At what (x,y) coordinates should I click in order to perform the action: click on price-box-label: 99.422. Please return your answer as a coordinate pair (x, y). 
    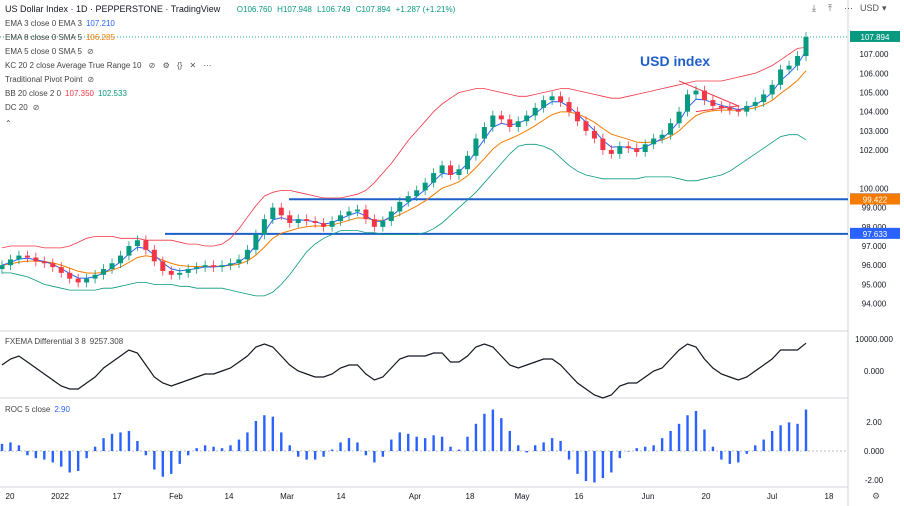
    Looking at the image, I should click on (875, 200).